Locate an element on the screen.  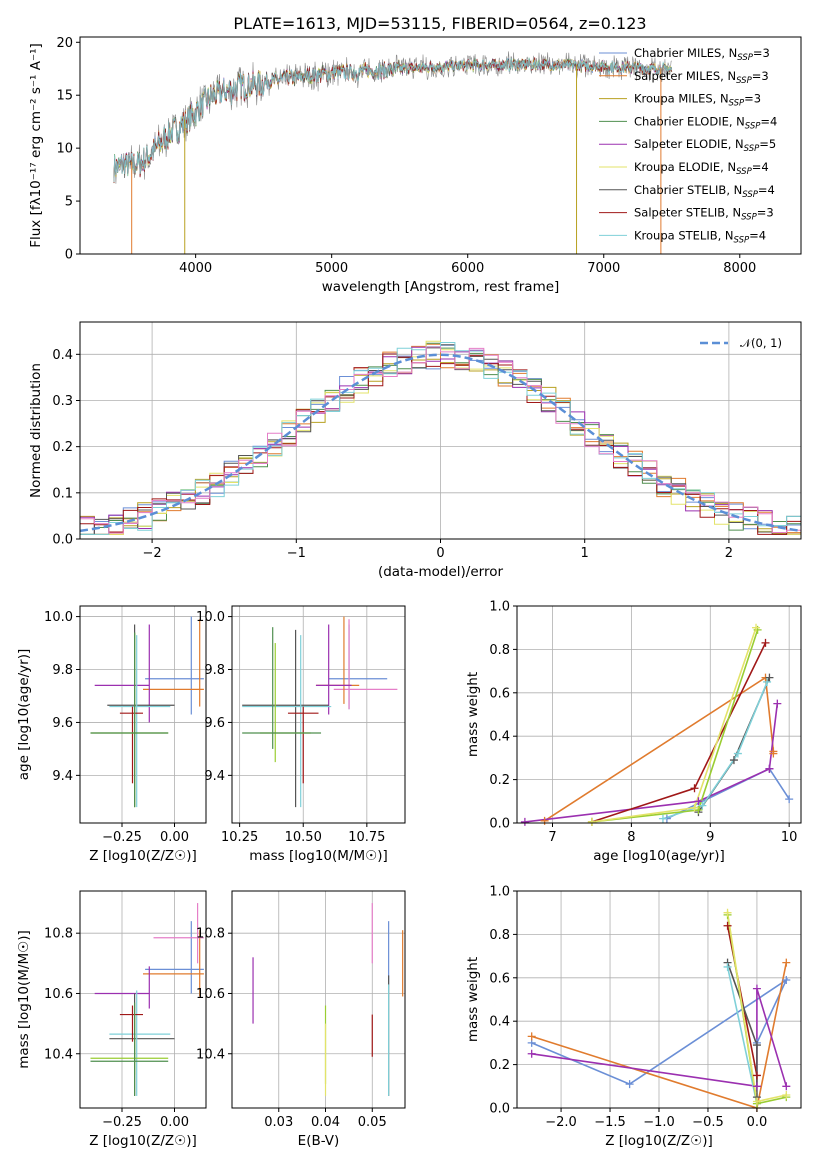
mass_vs_EBV-ytick-label: 10.4 is located at coordinates (210, 1054).